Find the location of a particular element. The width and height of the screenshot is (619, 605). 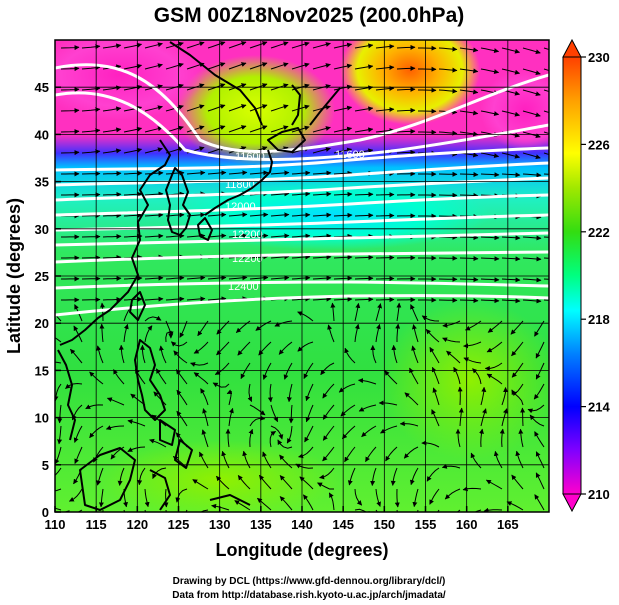

colorbar-tick-label: 214 is located at coordinates (599, 407).